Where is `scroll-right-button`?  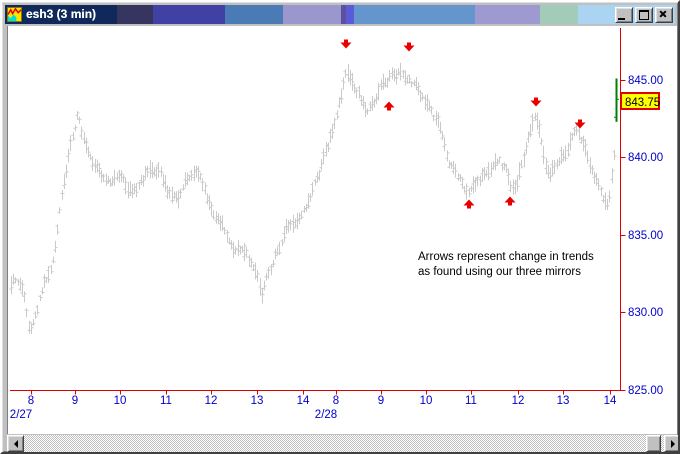 scroll-right-button is located at coordinates (671, 443).